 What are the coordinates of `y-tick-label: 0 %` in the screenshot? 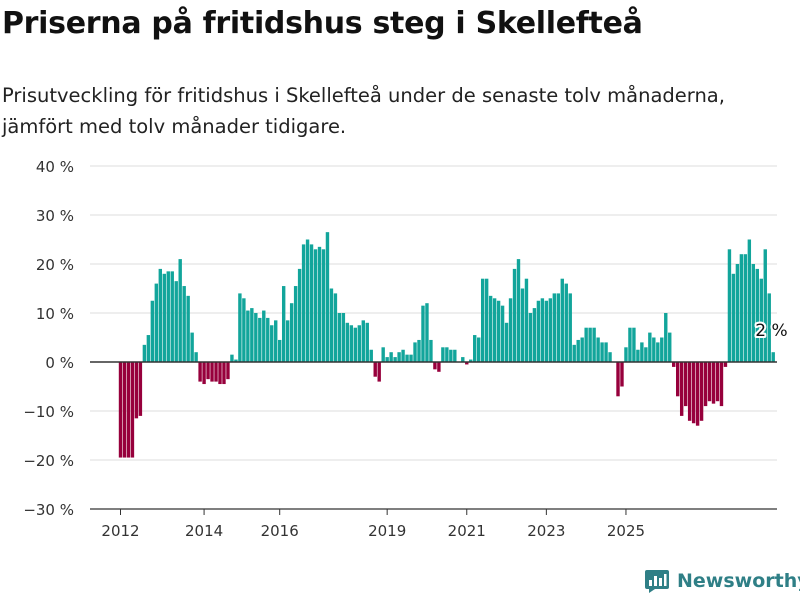 It's located at (59, 363).